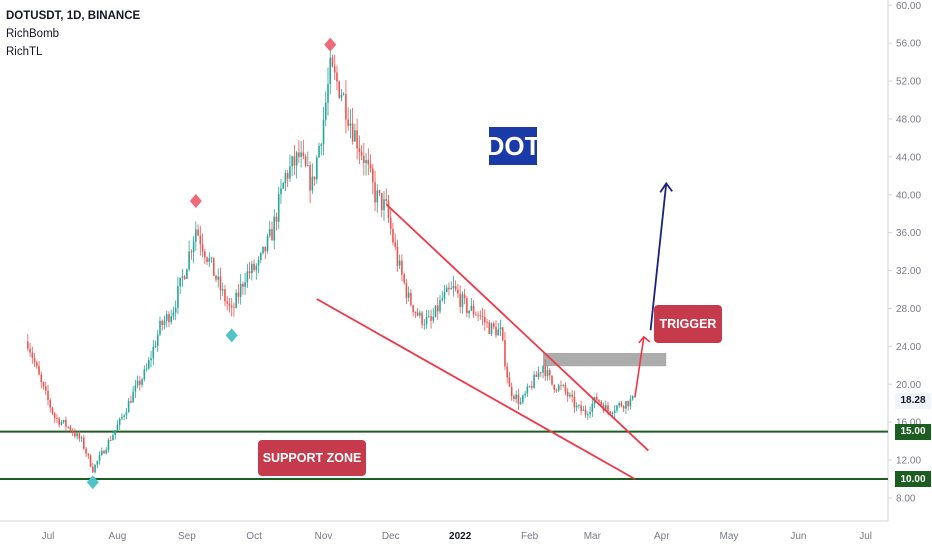  What do you see at coordinates (33, 34) in the screenshot?
I see `indicator-richbomb: RichBomb` at bounding box center [33, 34].